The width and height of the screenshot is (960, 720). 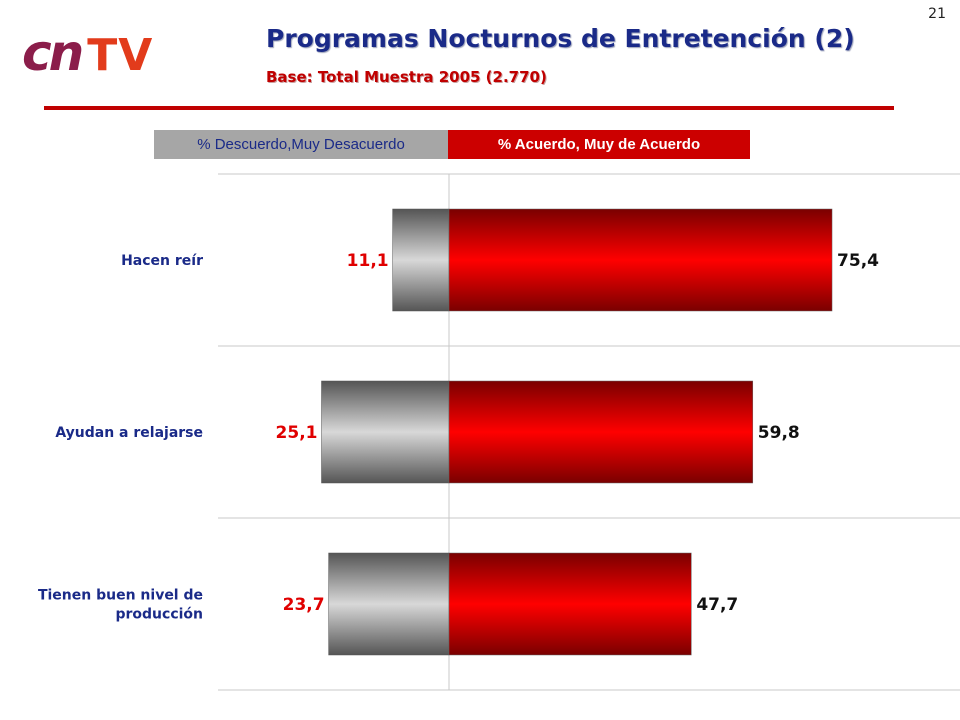 I want to click on value-label-agree: 47,7, so click(x=717, y=605).